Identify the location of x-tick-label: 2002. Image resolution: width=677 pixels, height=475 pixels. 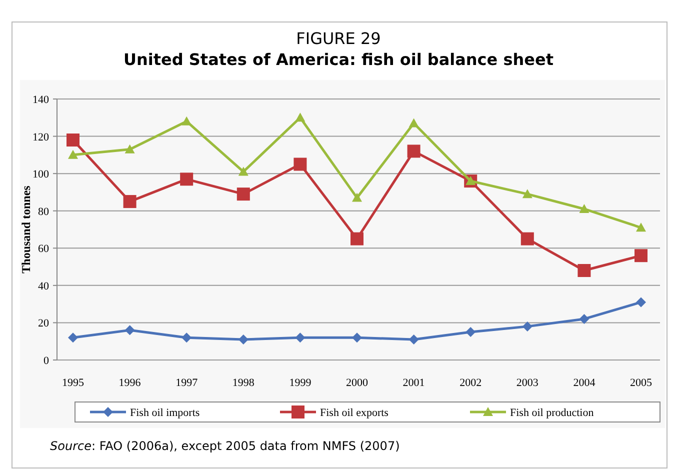
(471, 383).